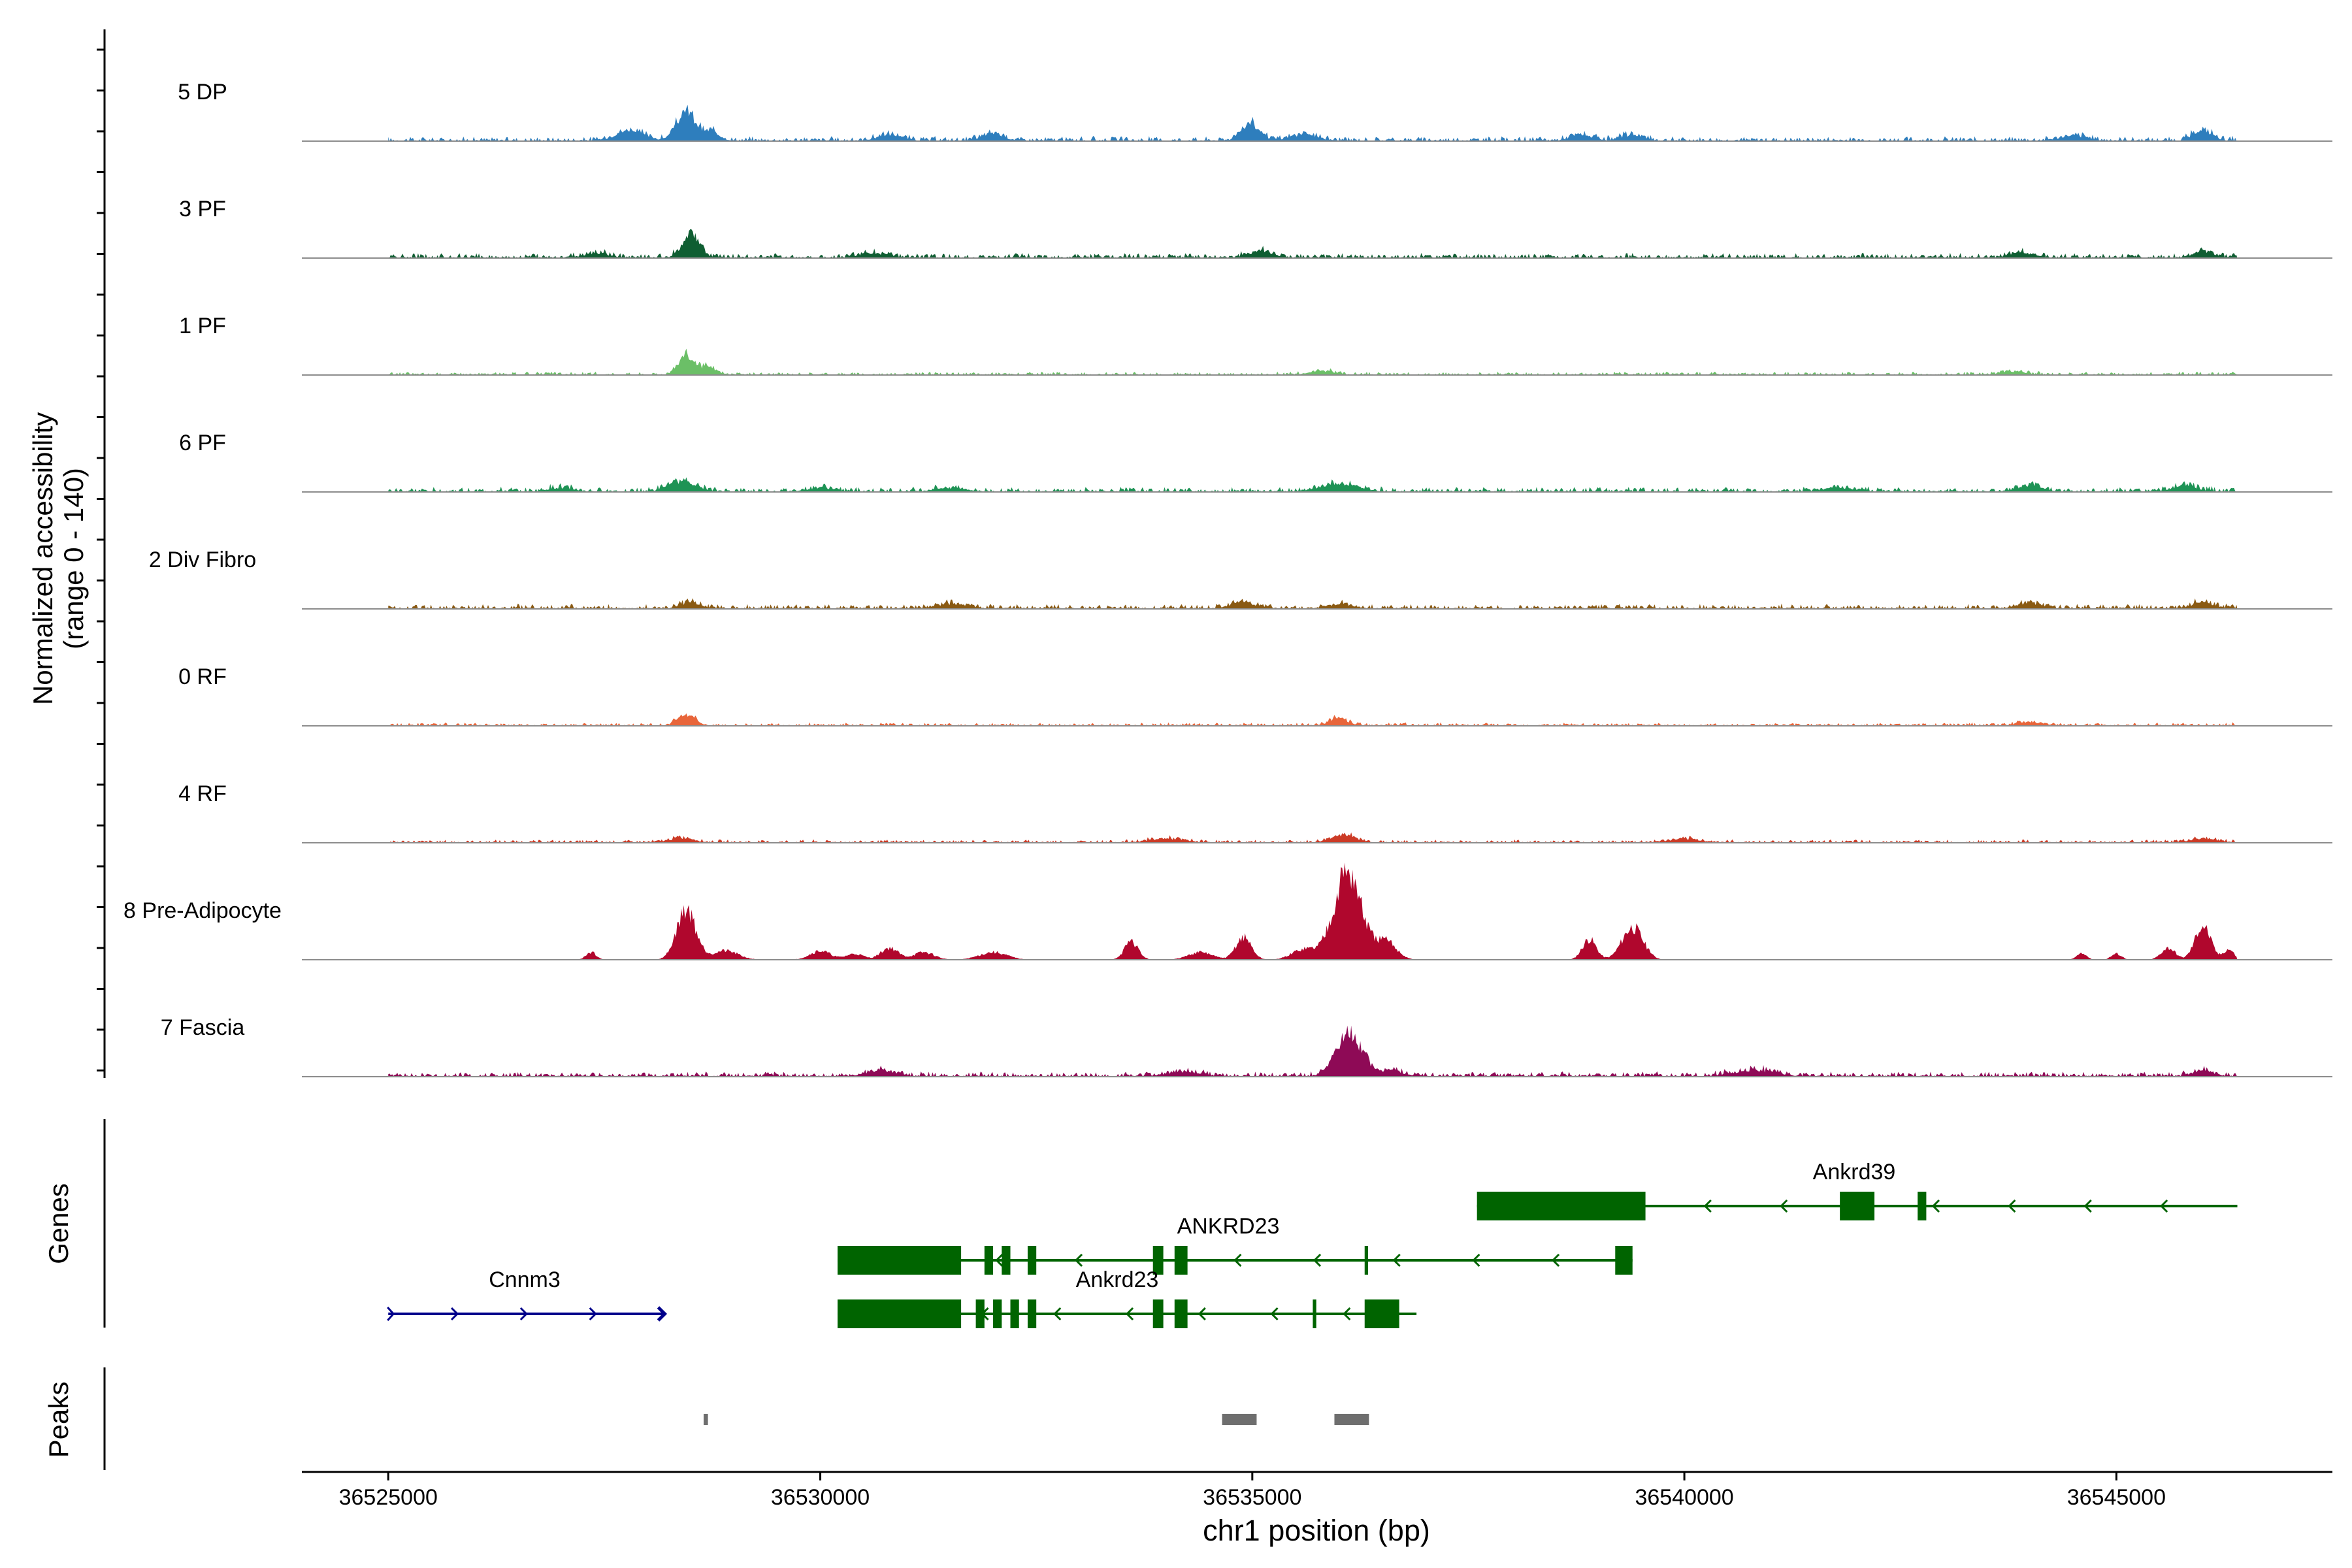 The width and height of the screenshot is (2352, 1568). I want to click on x-axis-ticks: 36525000 36530000 36535000 36540000 36545000, so click(1252, 1491).